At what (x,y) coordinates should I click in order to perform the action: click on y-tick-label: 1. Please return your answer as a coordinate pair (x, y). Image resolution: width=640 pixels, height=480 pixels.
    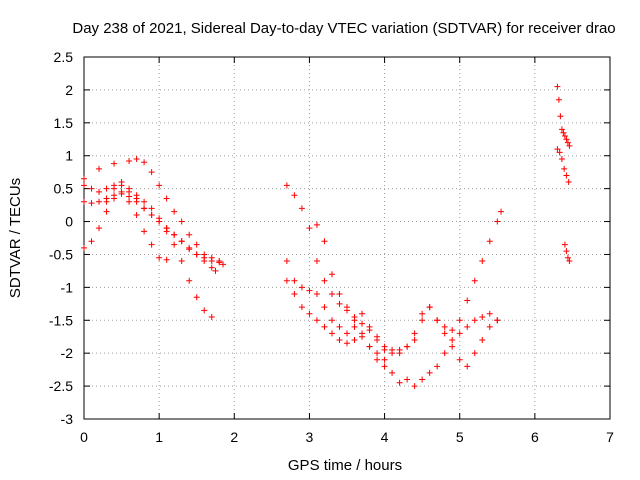
    Looking at the image, I should click on (69, 156).